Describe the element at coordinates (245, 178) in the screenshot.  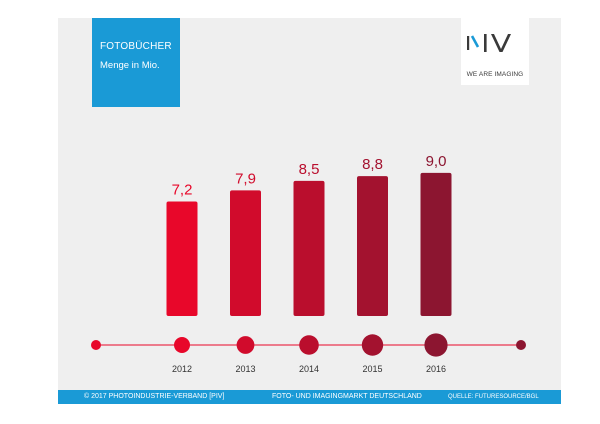
I see `value-label-2013: 7,9` at that location.